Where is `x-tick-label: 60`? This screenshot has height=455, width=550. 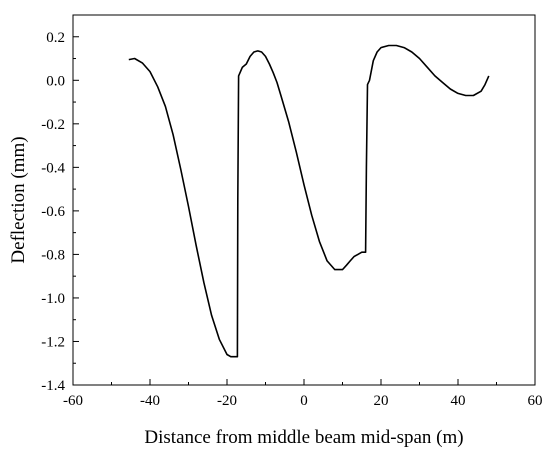 x-tick-label: 60 is located at coordinates (535, 401).